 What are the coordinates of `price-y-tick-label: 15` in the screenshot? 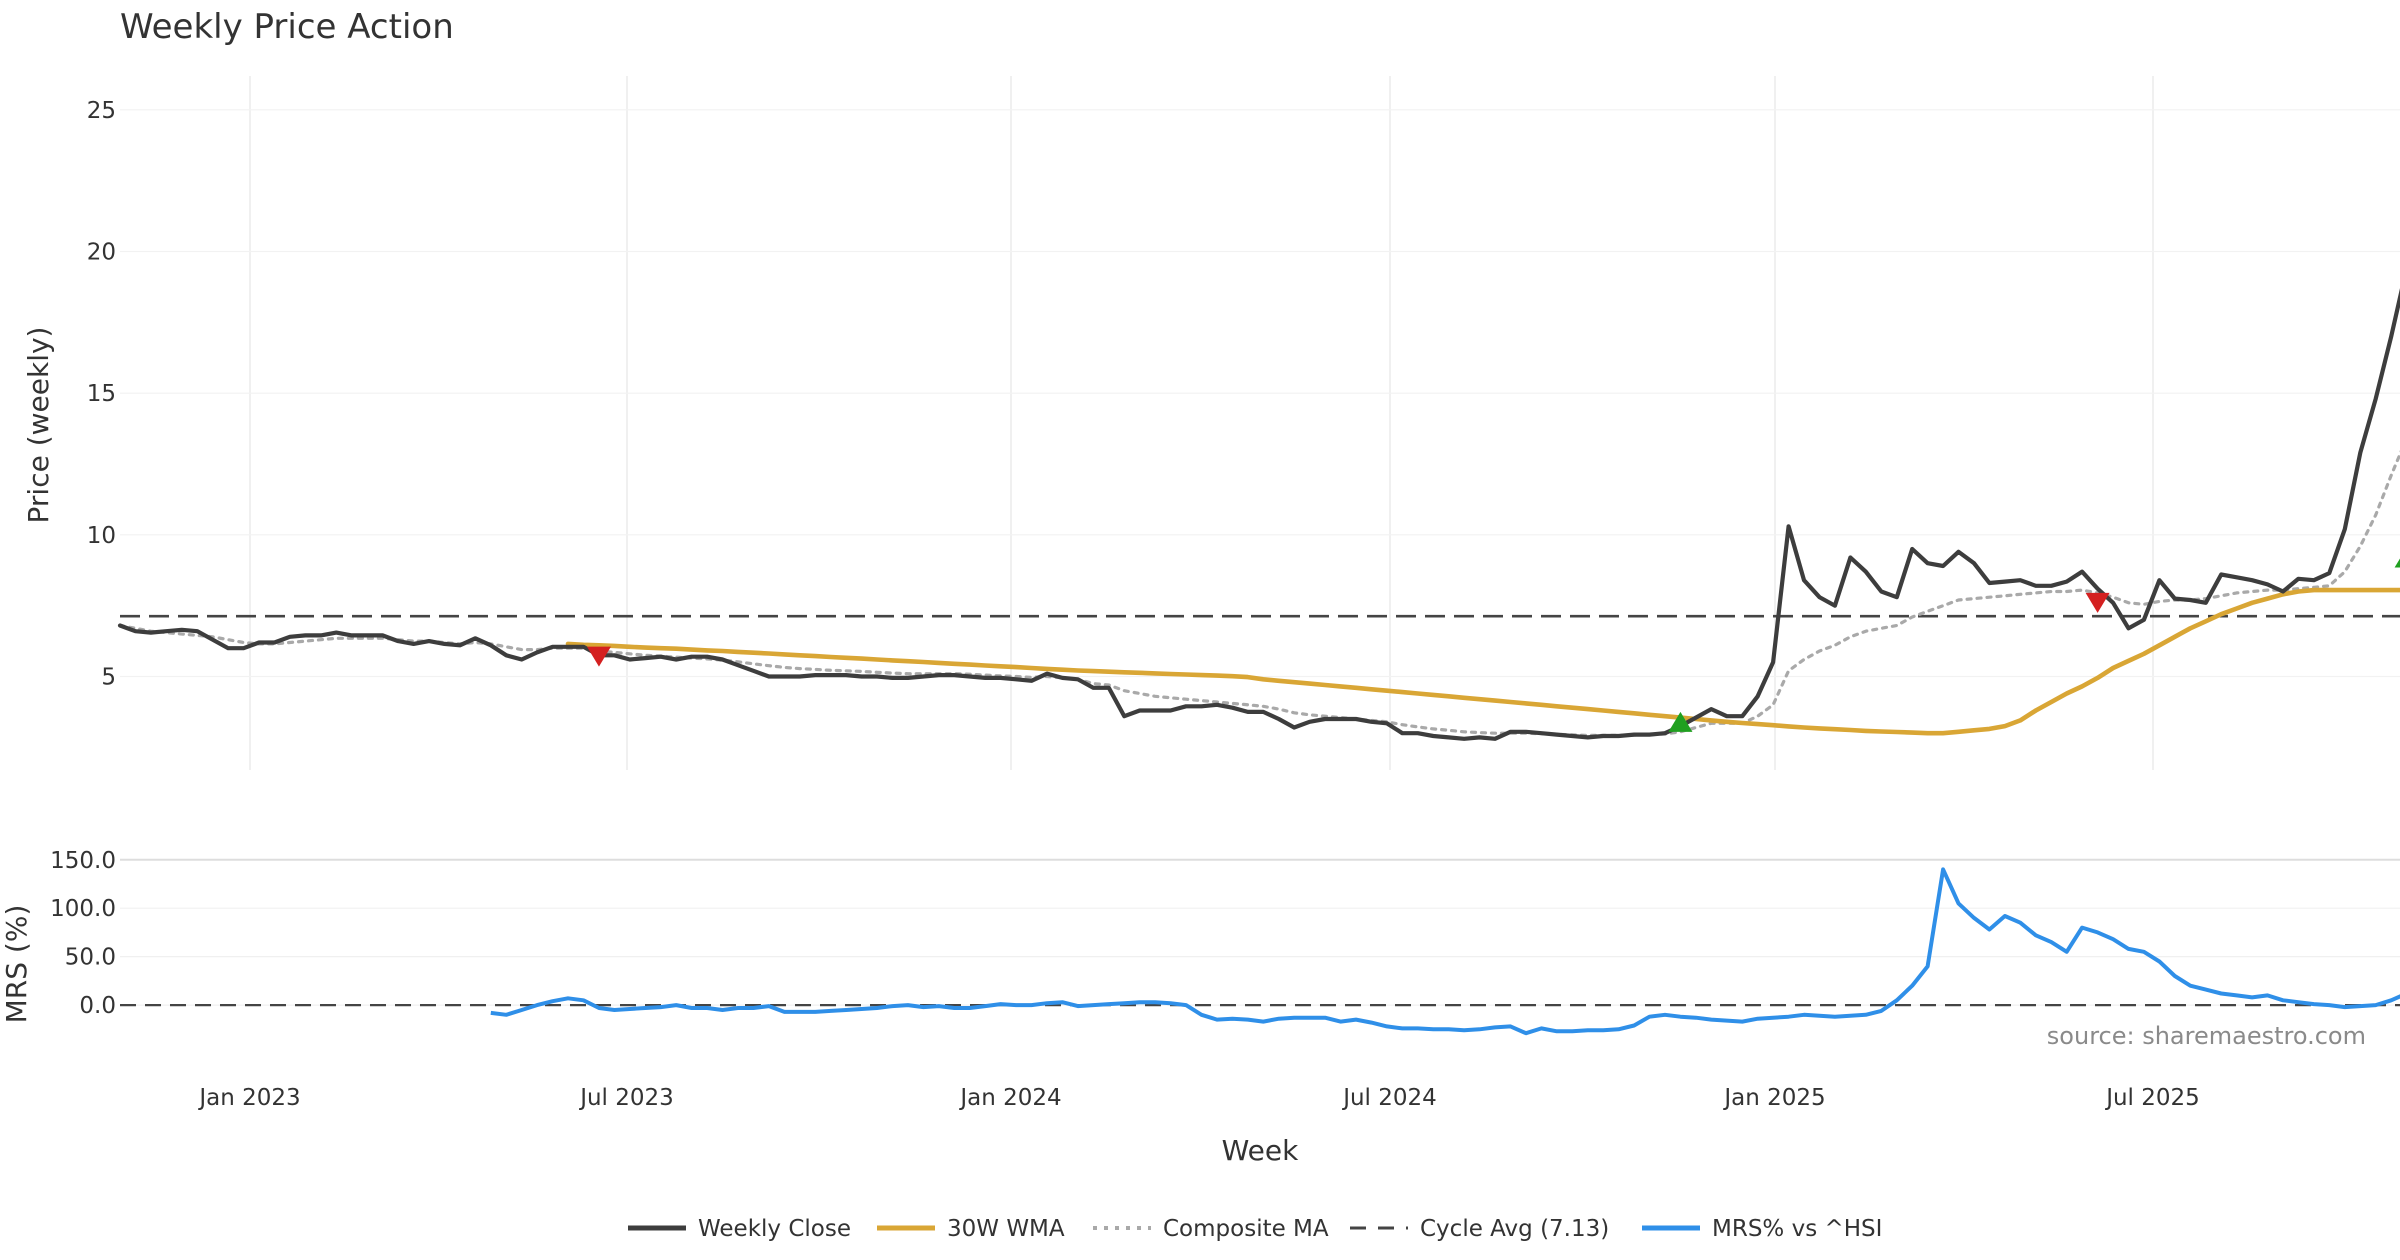 It's located at (101, 394).